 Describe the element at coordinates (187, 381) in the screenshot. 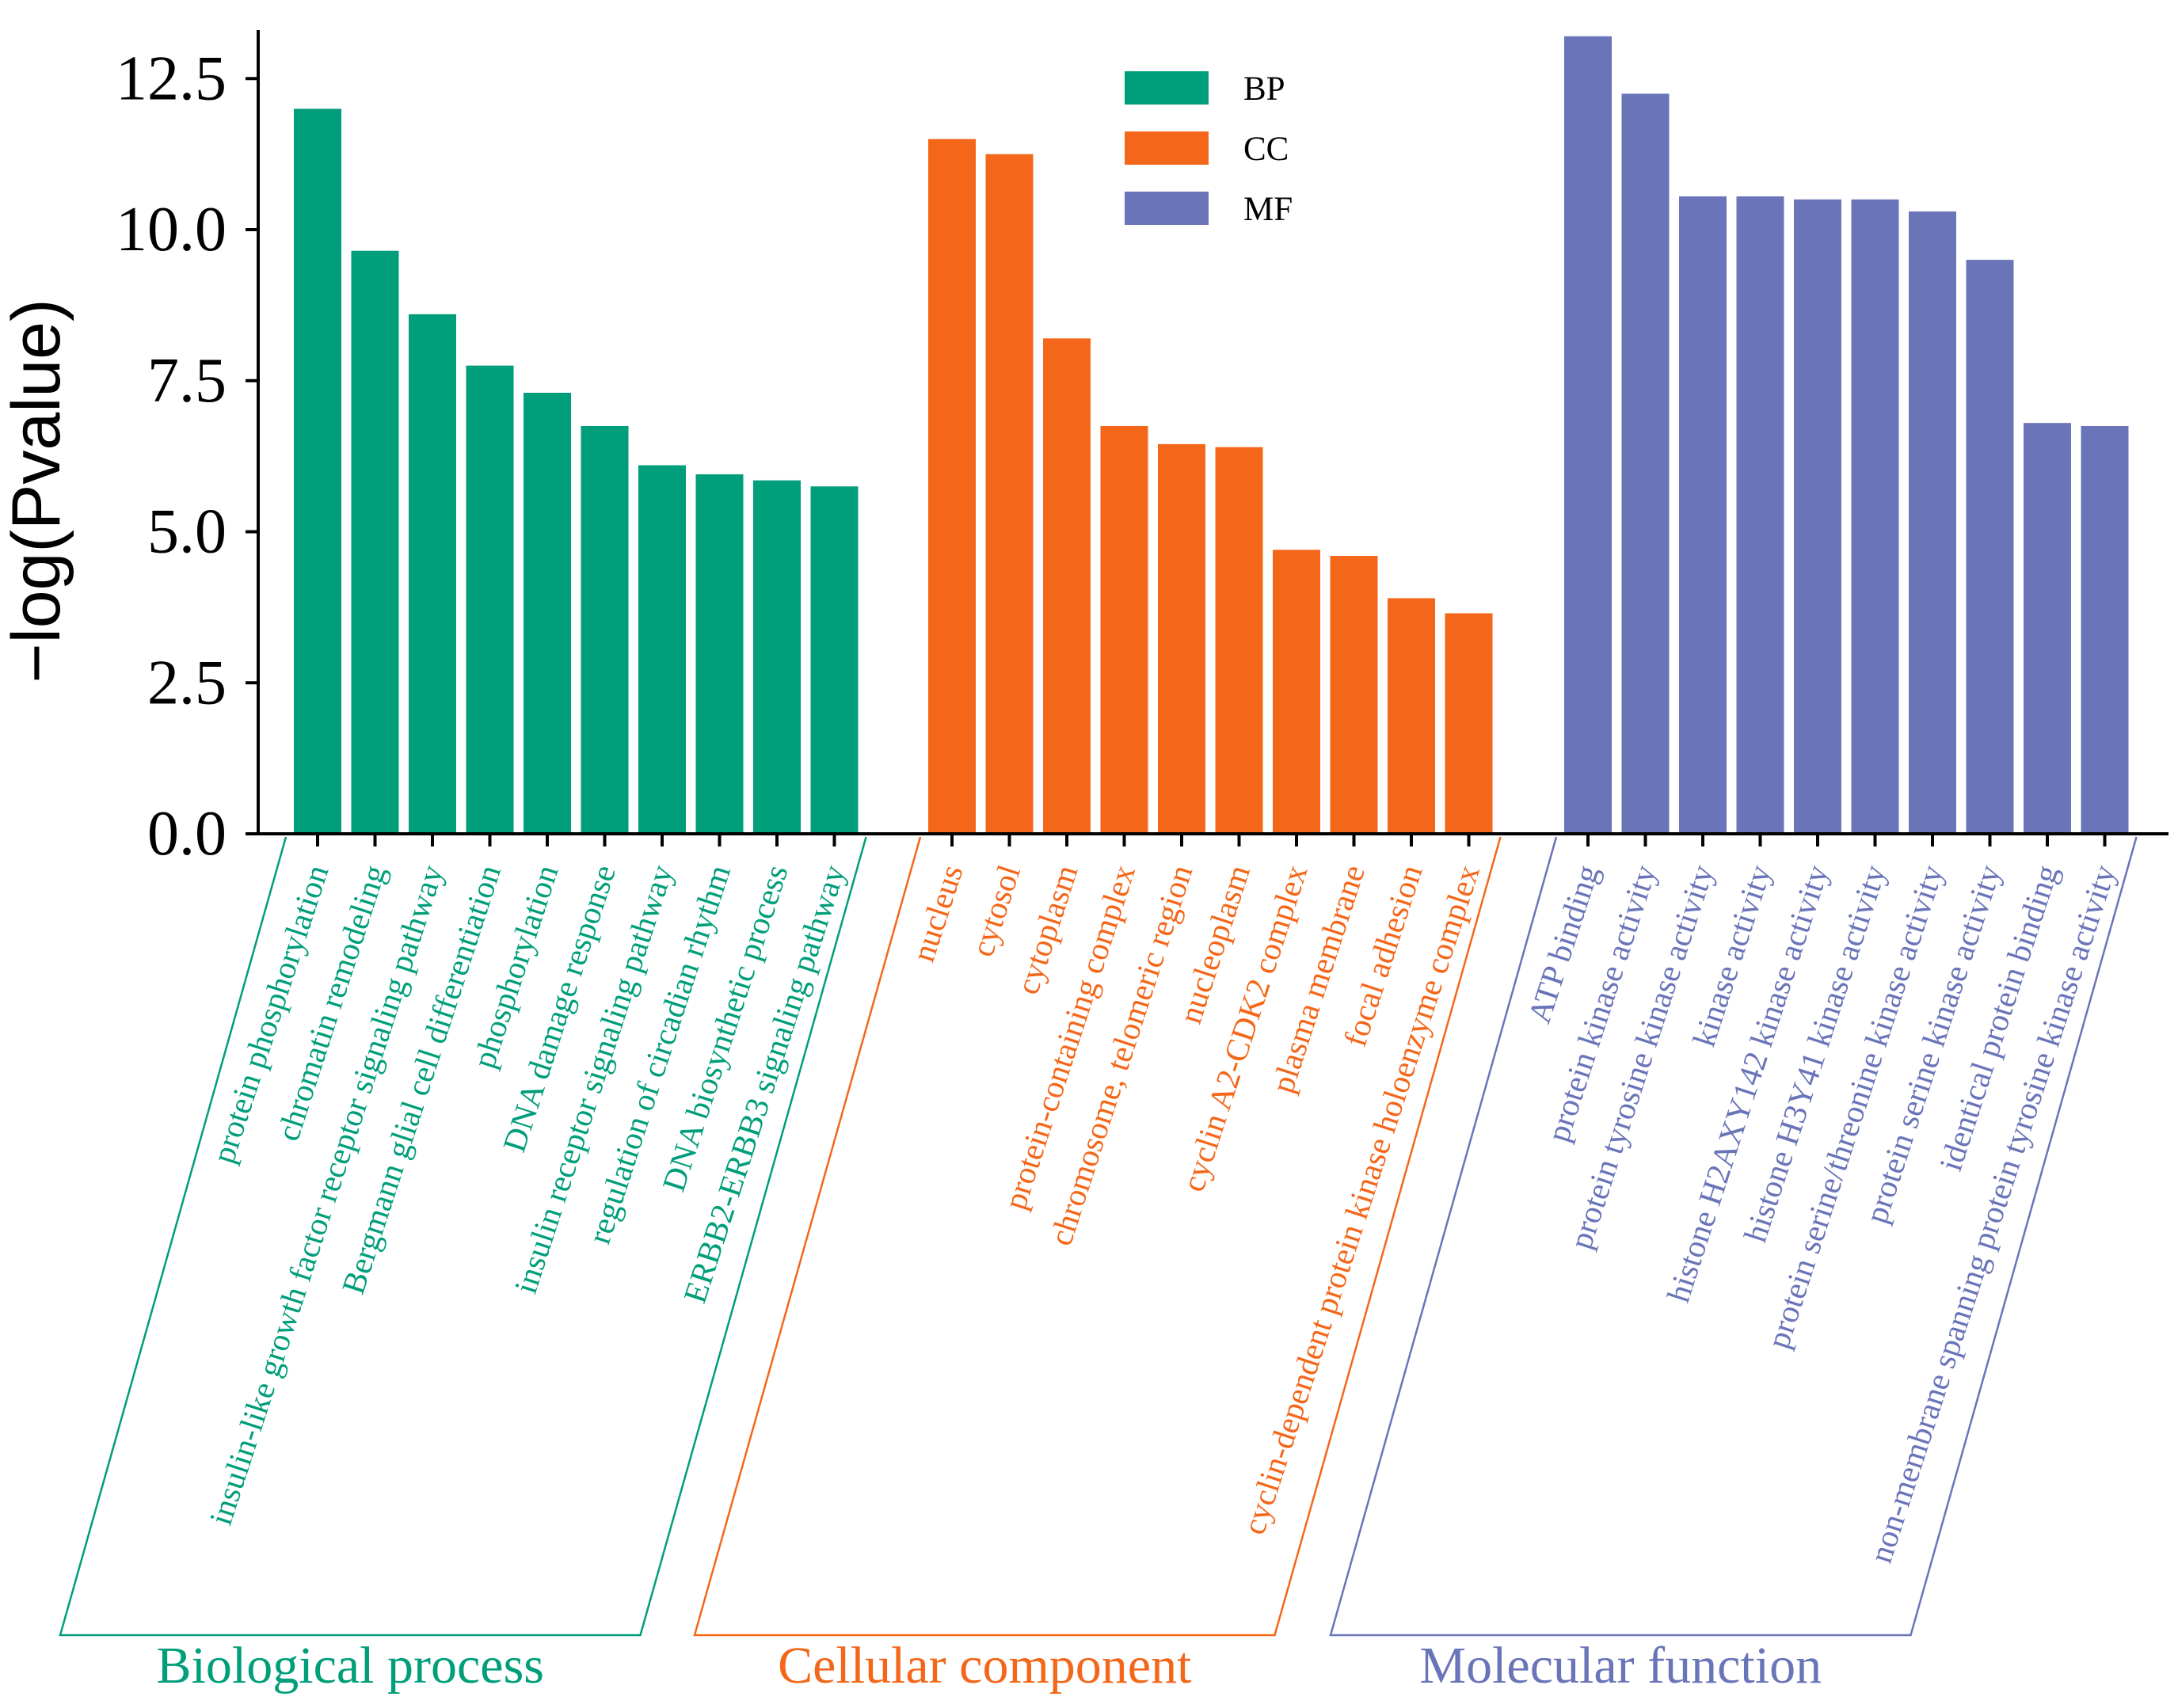

I see `y-tick-label: 7.5` at that location.